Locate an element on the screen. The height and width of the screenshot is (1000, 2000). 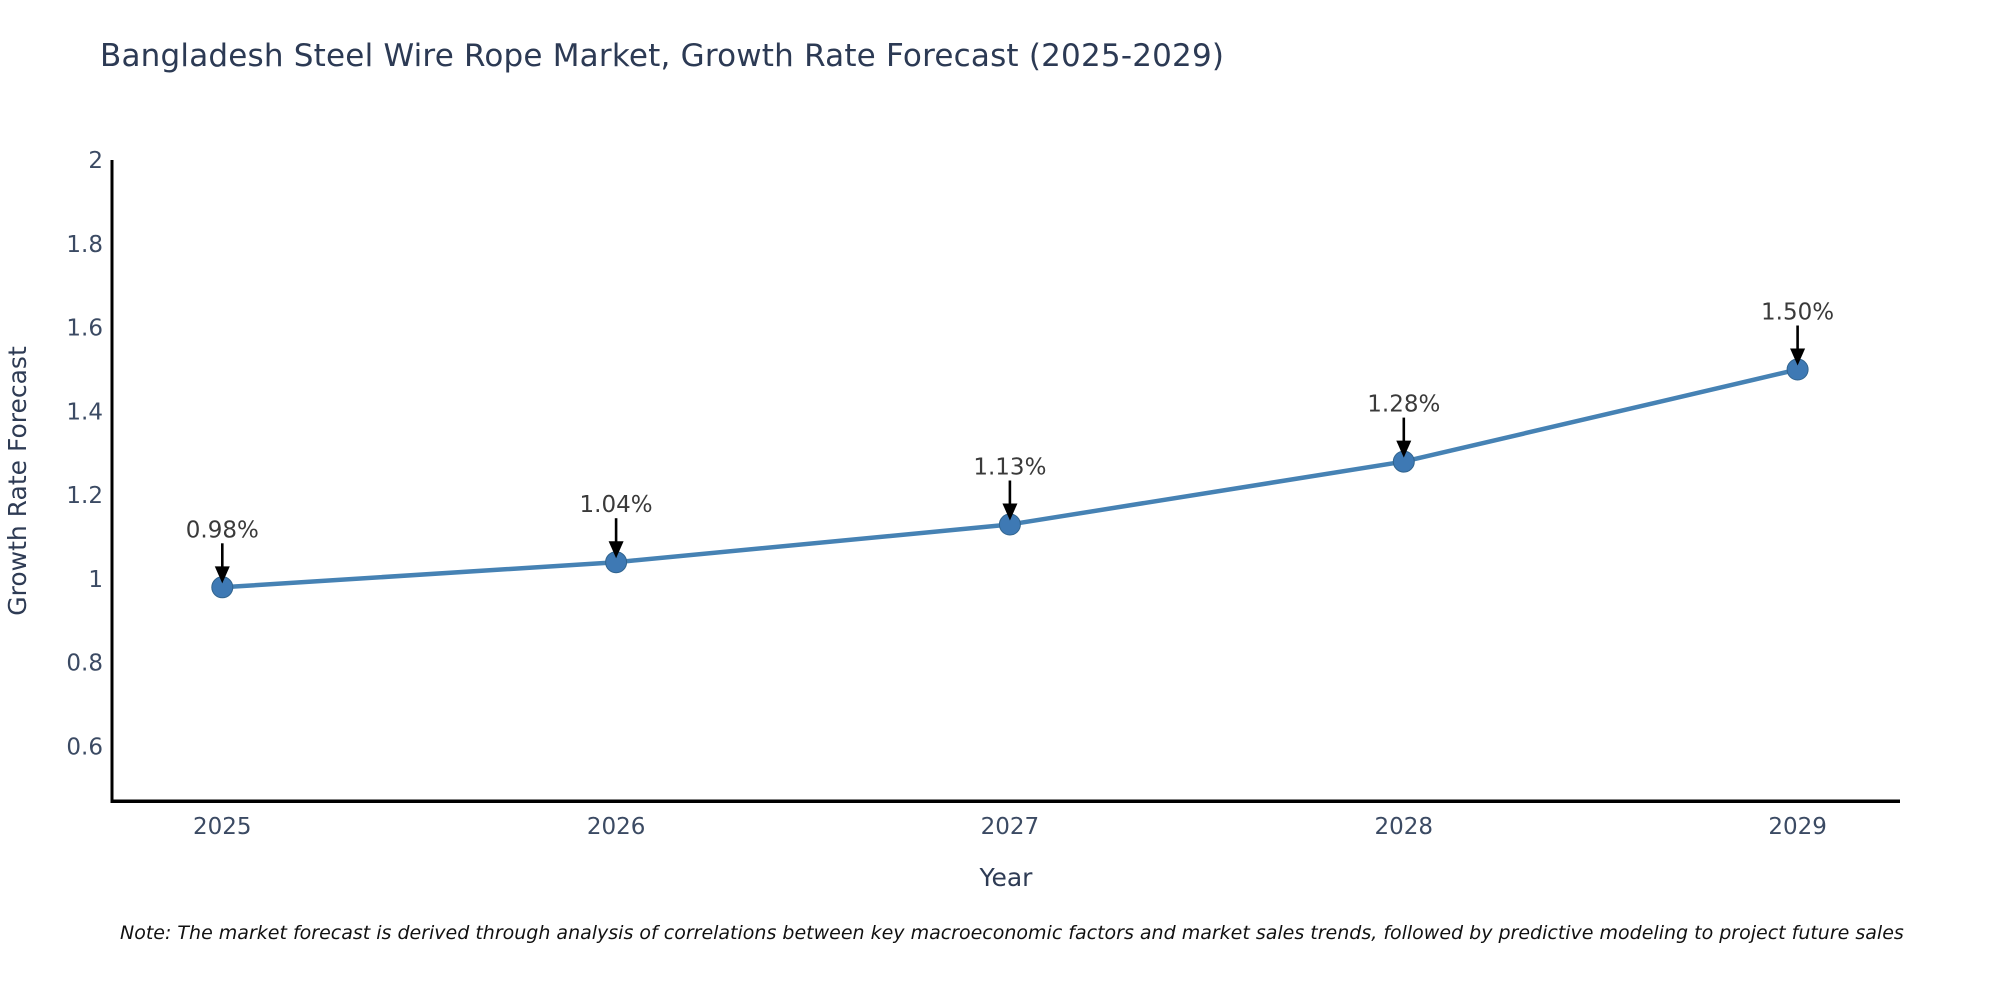
point-label: 1.04% is located at coordinates (616, 505).